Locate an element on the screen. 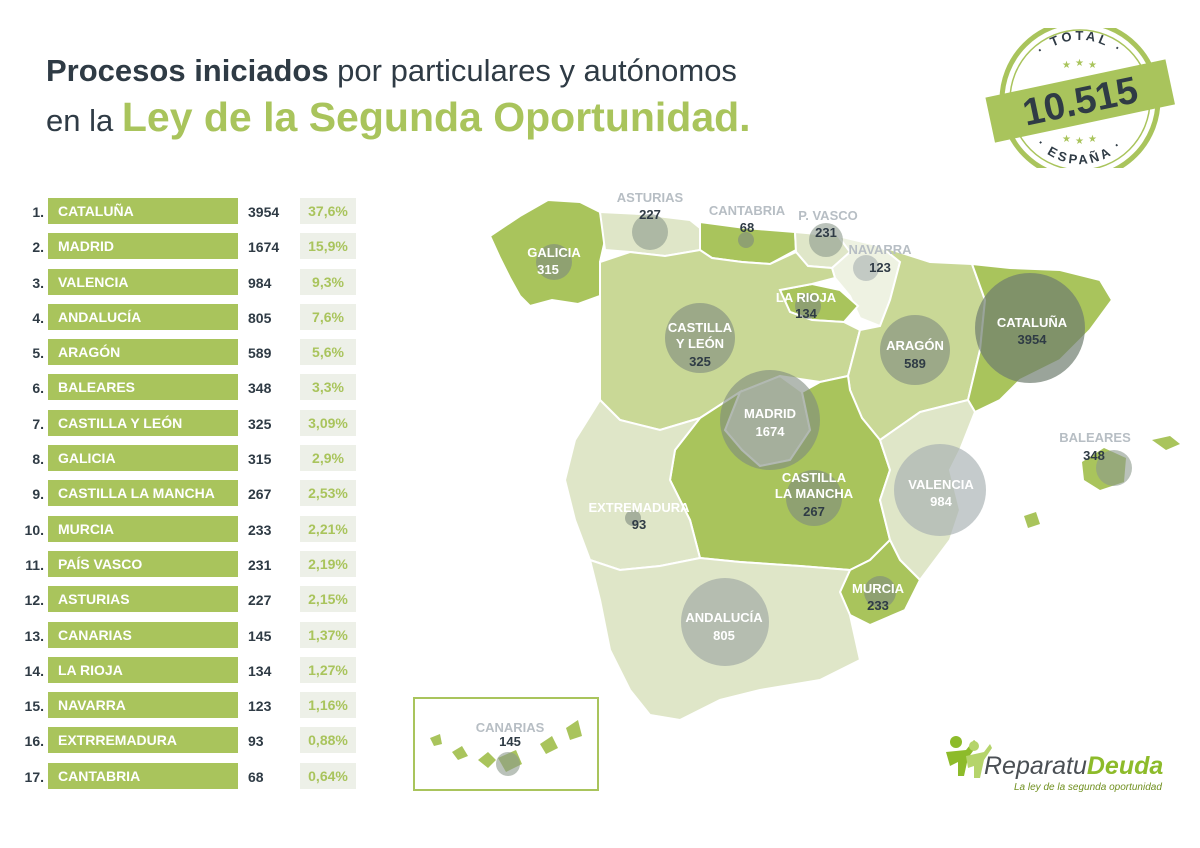 This screenshot has height=848, width=1200. ranking-row: 9. CASTILLA LA MANCHA 267 2,53% is located at coordinates (192, 495).